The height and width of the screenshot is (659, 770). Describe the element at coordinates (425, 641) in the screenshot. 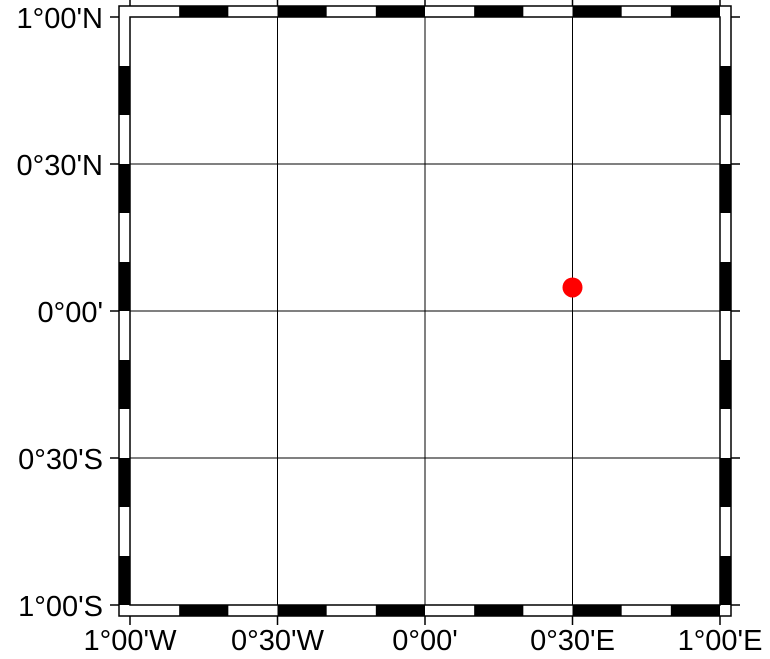

I see `lon-tick-label: 0°00'` at that location.